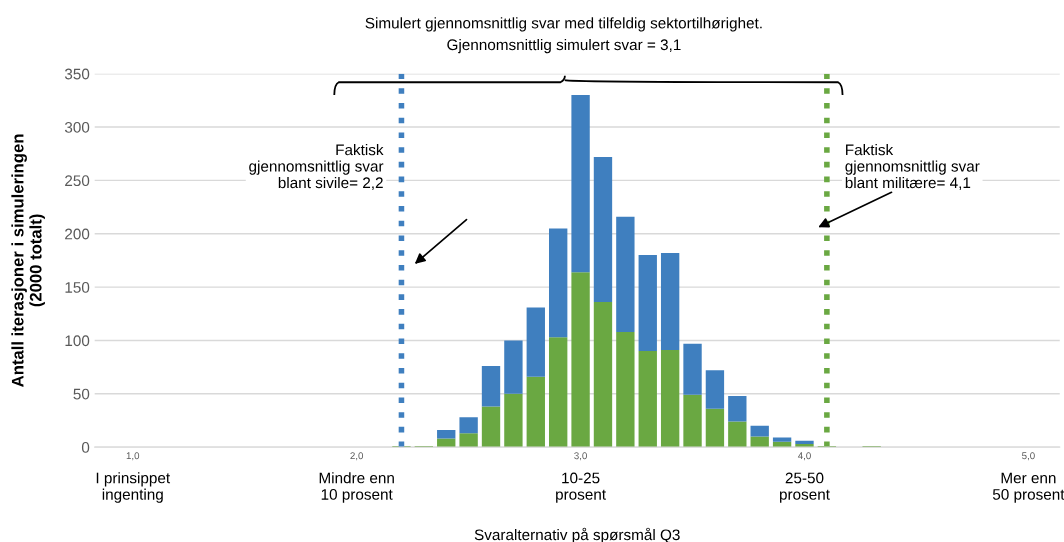  What do you see at coordinates (581, 487) in the screenshot?
I see `text: 10-25 prosent` at bounding box center [581, 487].